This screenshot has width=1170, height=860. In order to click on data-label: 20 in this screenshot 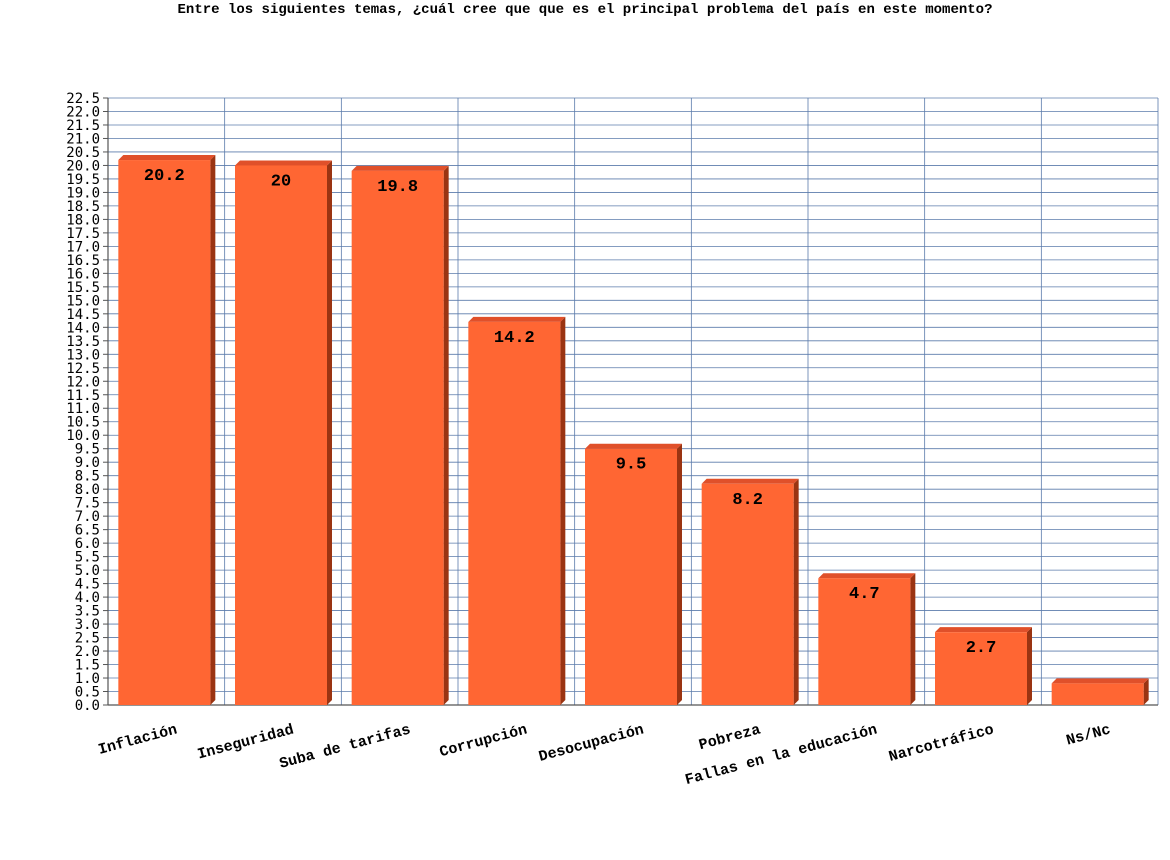, I will do `click(281, 181)`.